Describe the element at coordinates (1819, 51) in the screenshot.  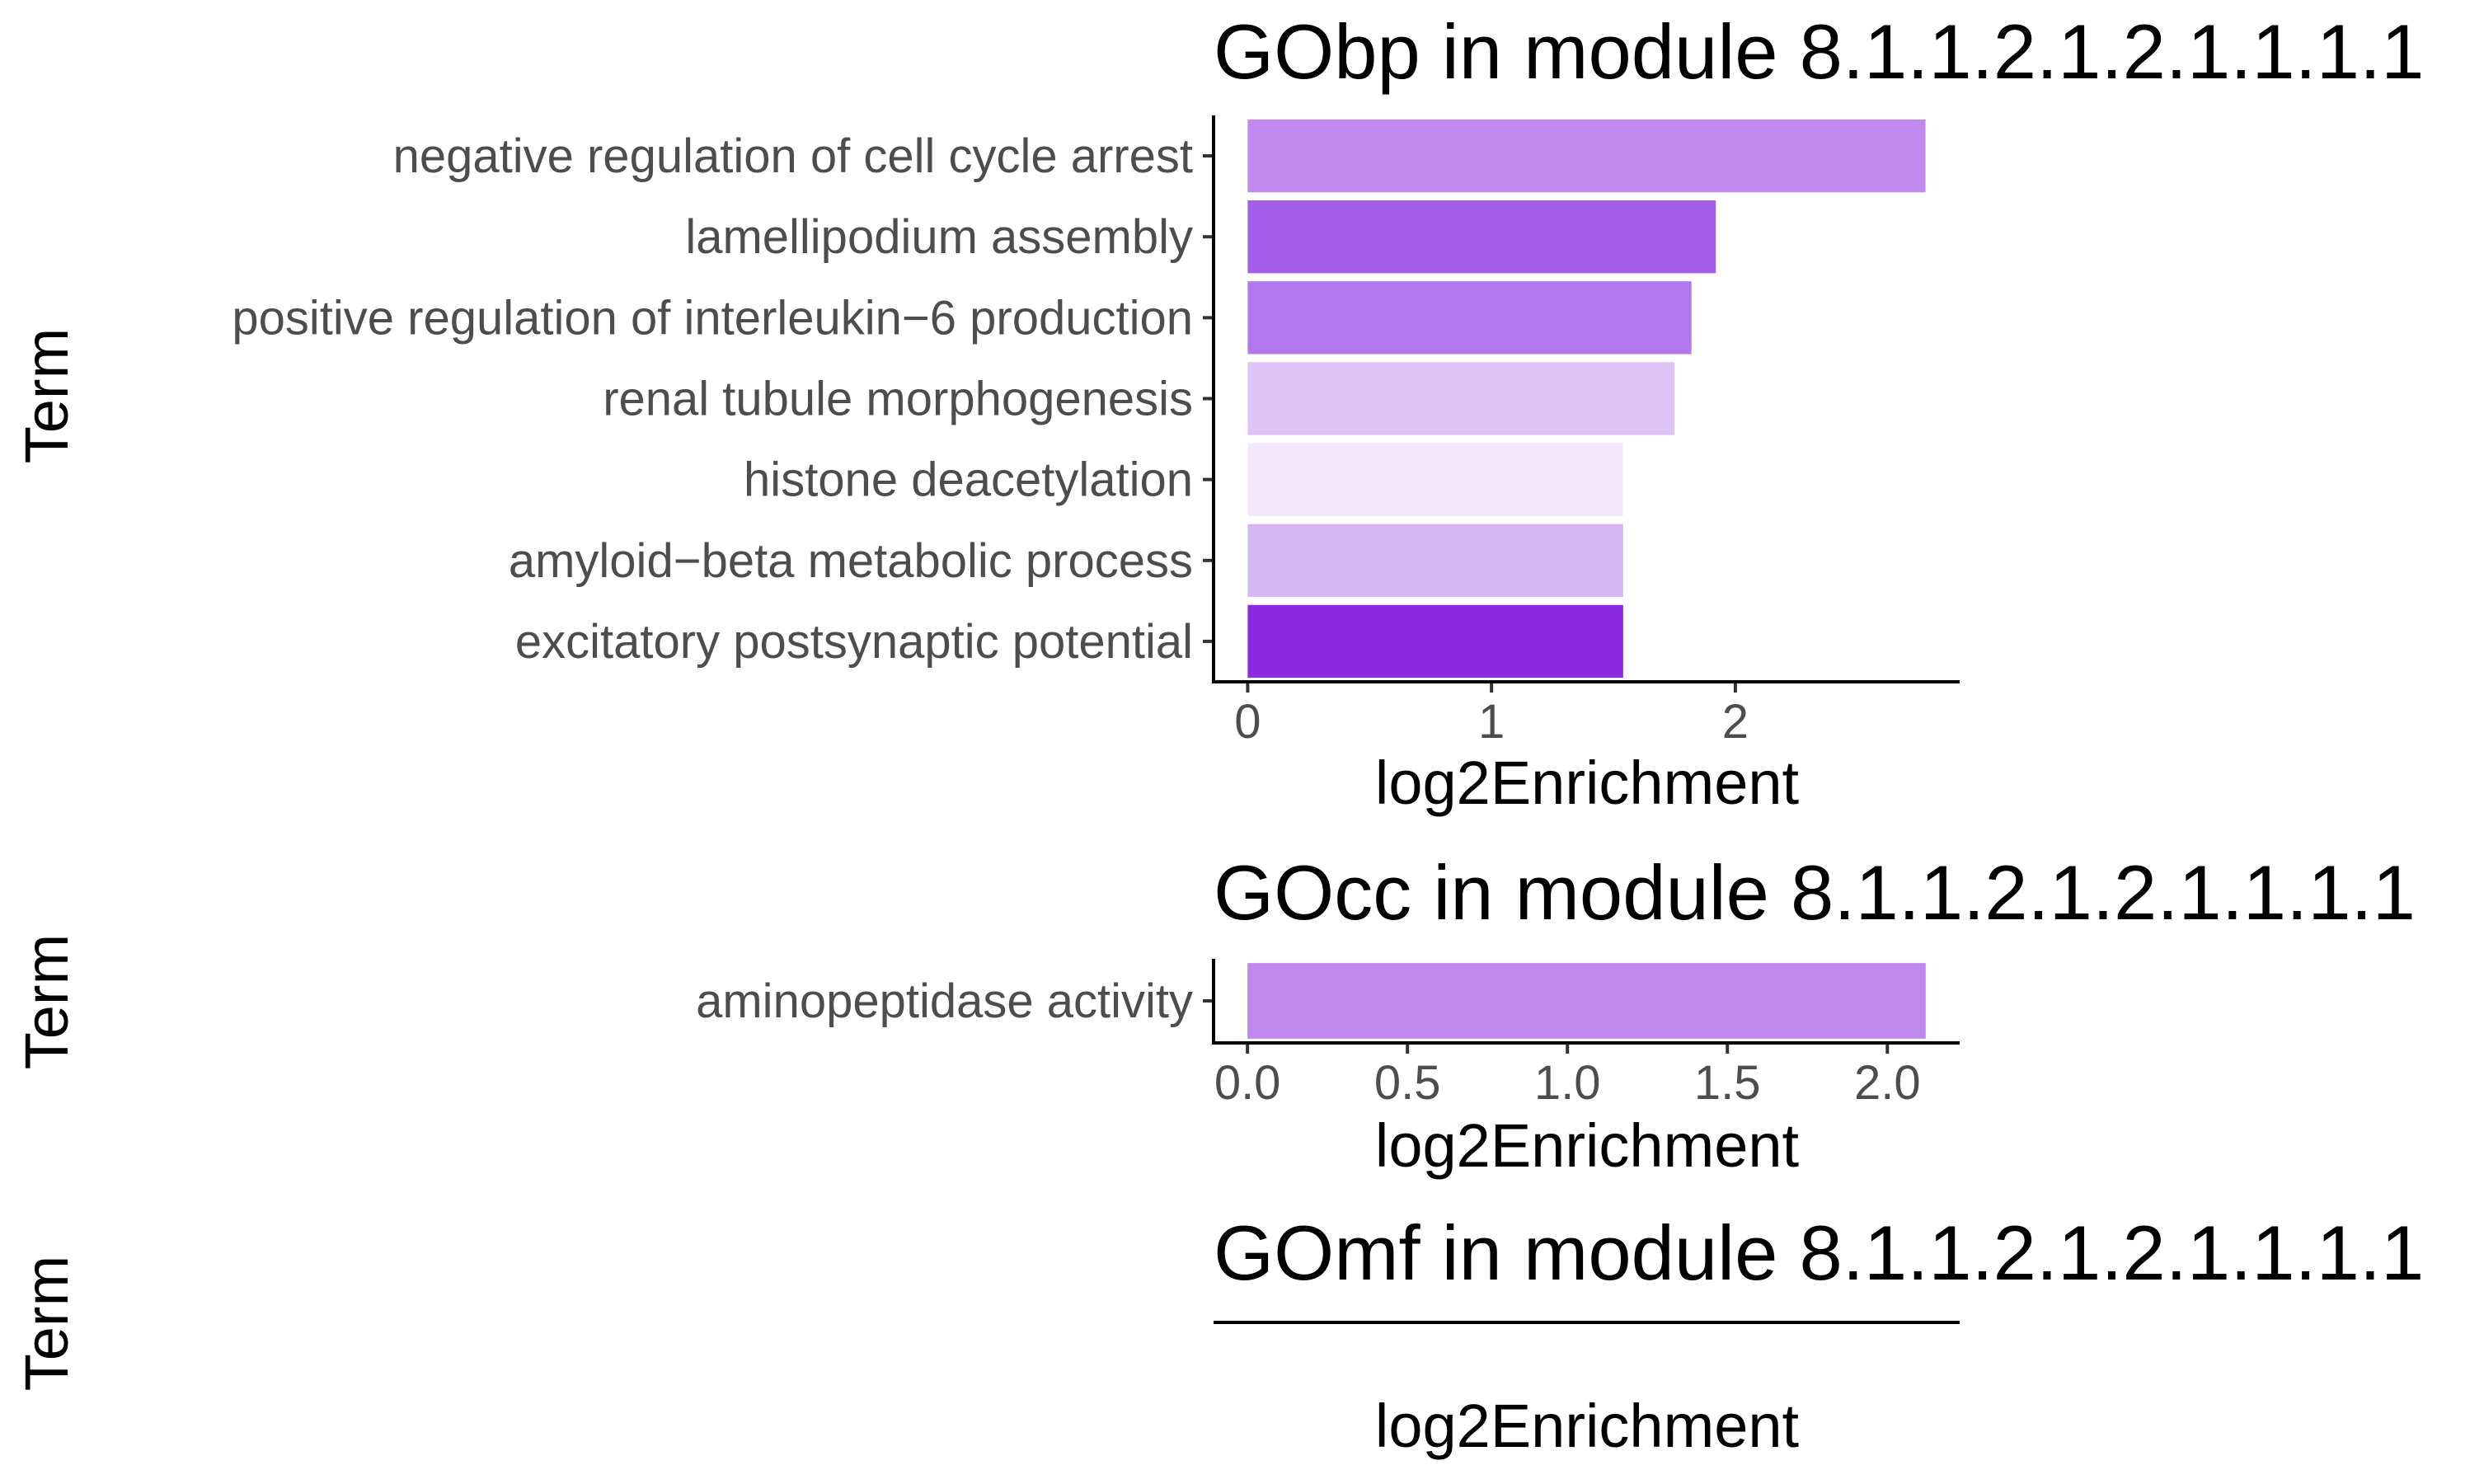
I see `chart-title: GObp in module 8.1.1.2.1.2.1.1.1.1` at that location.